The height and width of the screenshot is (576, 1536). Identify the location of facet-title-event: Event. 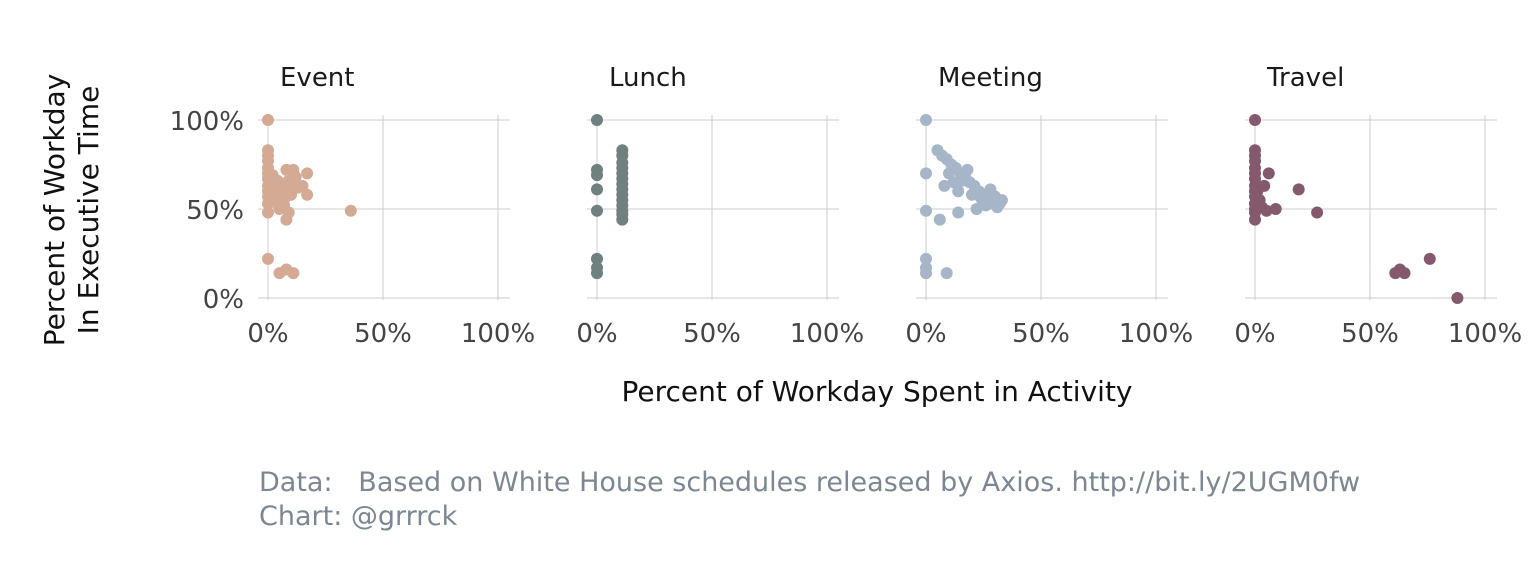
(317, 78).